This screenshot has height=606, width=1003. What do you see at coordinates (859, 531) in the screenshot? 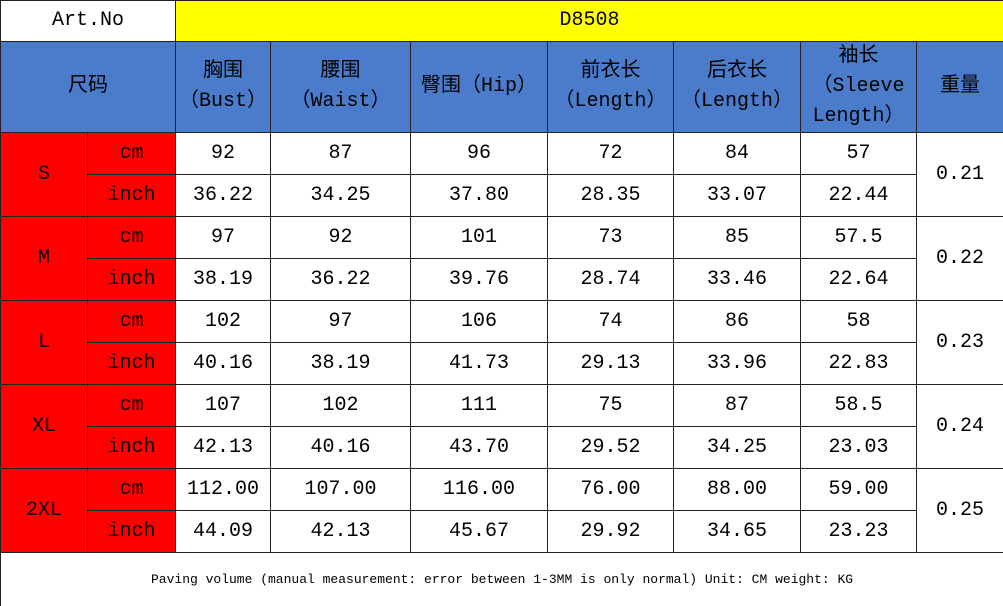
I see `measure-cell: 23.23` at bounding box center [859, 531].